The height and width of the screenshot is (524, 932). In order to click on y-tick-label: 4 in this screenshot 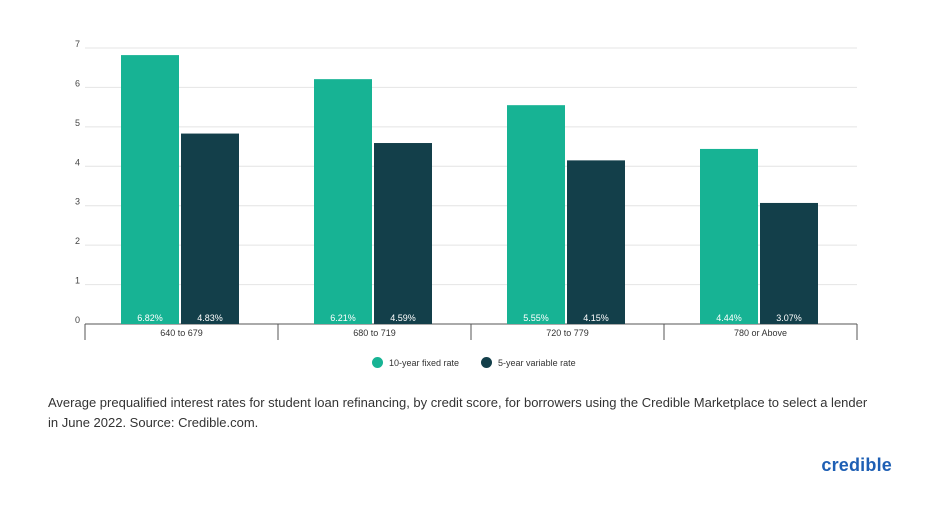, I will do `click(77, 162)`.